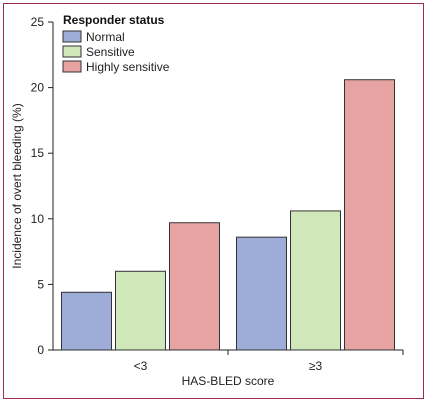 The image size is (429, 404). Describe the element at coordinates (105, 37) in the screenshot. I see `legend-label: Normal` at that location.